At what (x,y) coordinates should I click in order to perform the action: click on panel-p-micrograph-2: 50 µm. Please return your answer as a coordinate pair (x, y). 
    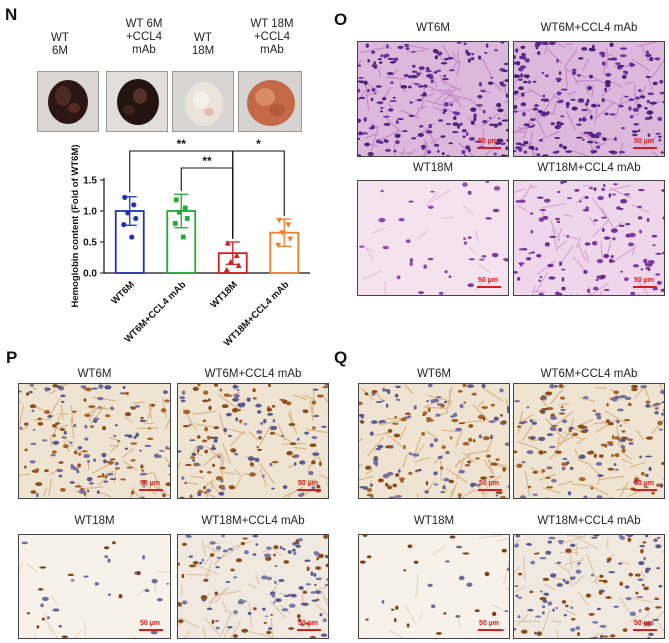
    Looking at the image, I should click on (94, 586).